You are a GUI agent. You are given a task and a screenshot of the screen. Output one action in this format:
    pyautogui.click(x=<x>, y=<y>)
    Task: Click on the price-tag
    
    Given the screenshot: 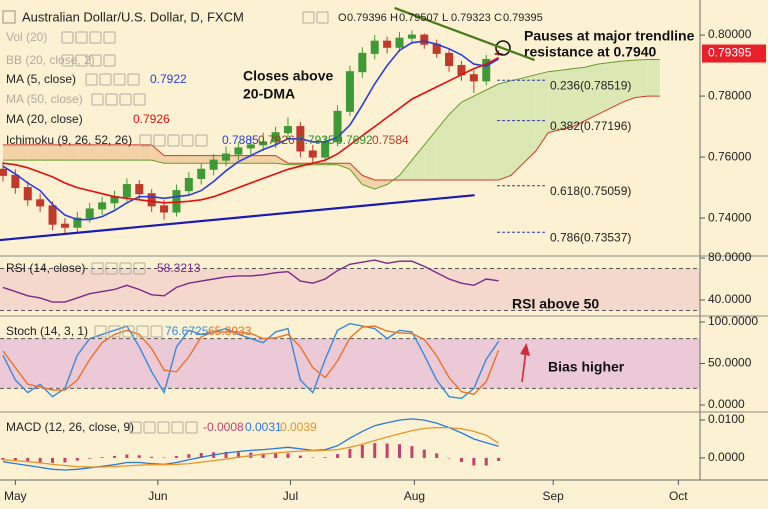 What is the action you would take?
    pyautogui.click(x=734, y=53)
    